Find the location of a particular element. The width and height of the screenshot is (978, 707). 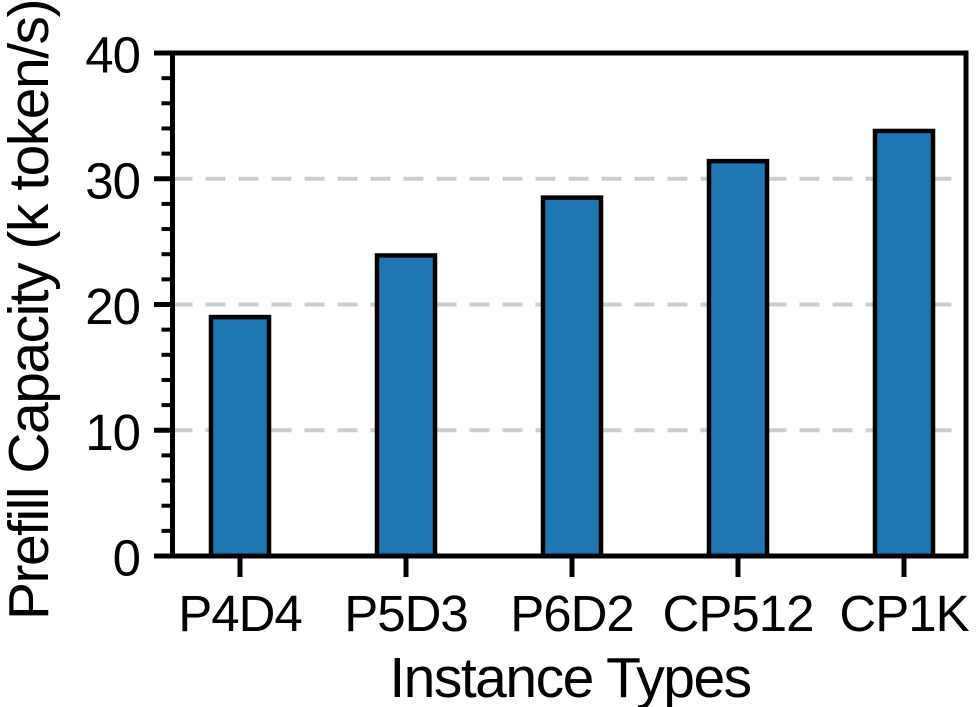

y-axis-label: Prefill Capacity (k token/s) is located at coordinates (30, 310).